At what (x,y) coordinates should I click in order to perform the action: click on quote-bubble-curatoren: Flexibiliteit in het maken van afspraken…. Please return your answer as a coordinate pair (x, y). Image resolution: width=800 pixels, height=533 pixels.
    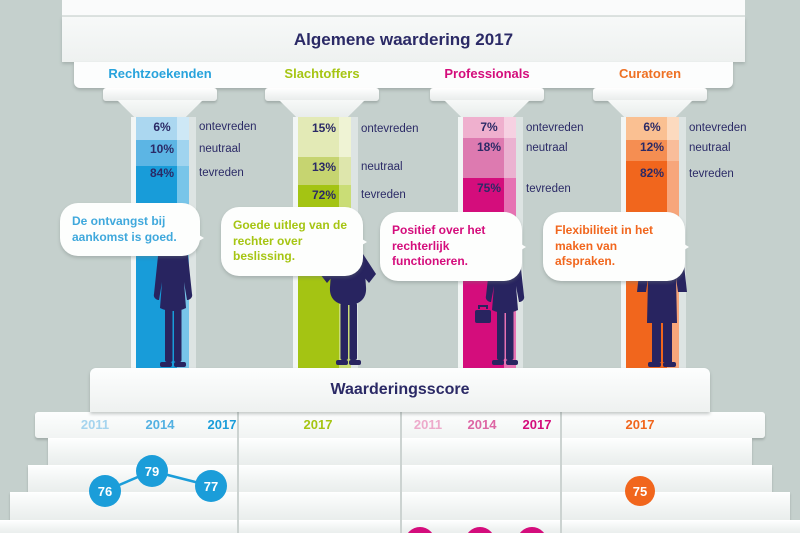
    Looking at the image, I should click on (616, 246).